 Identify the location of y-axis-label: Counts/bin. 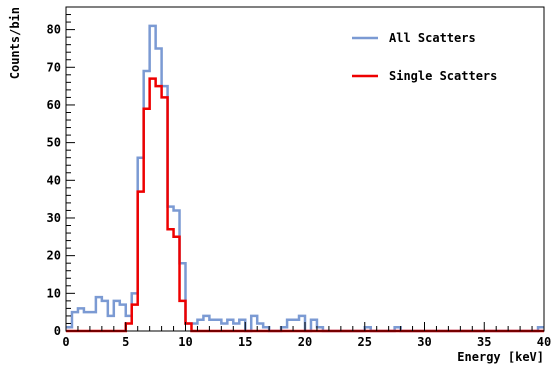
(15, 43).